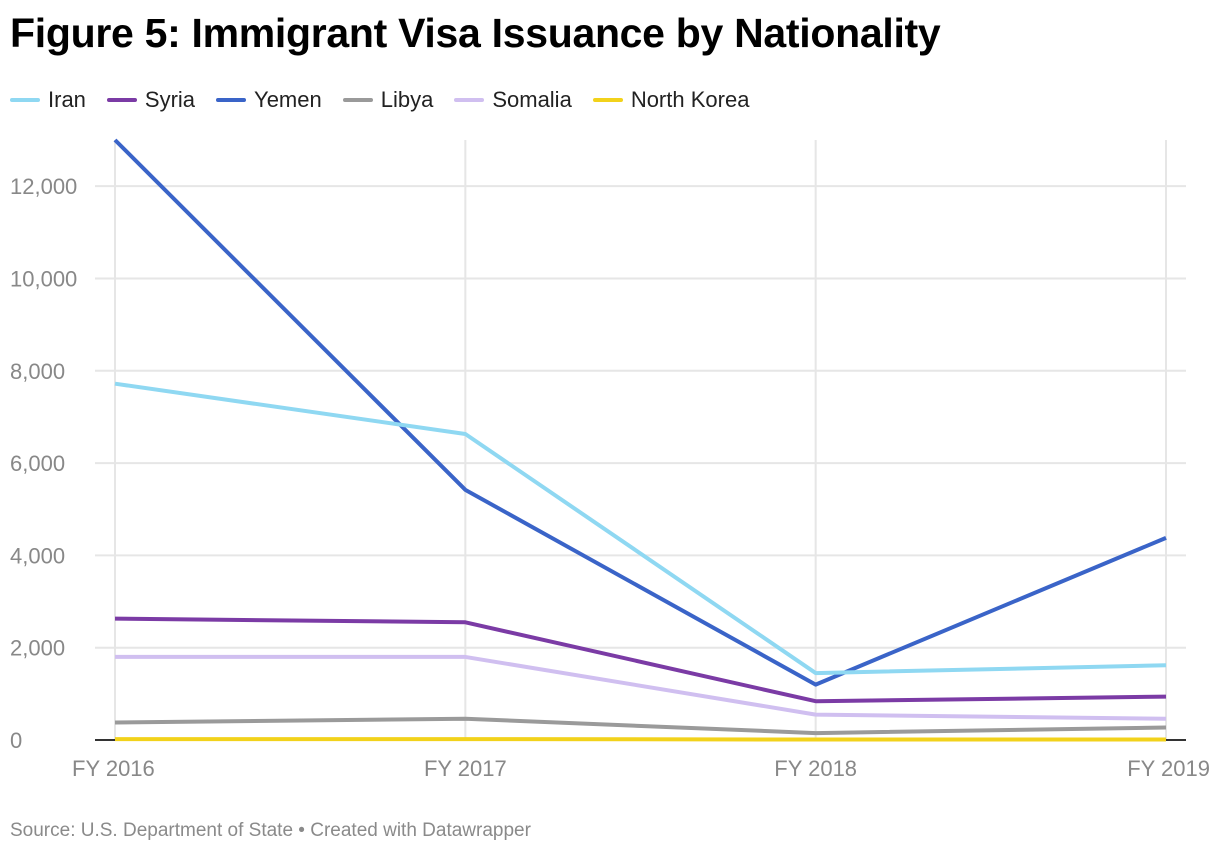 This screenshot has width=1220, height=856. Describe the element at coordinates (407, 99) in the screenshot. I see `legend-label-libya: Libya` at that location.